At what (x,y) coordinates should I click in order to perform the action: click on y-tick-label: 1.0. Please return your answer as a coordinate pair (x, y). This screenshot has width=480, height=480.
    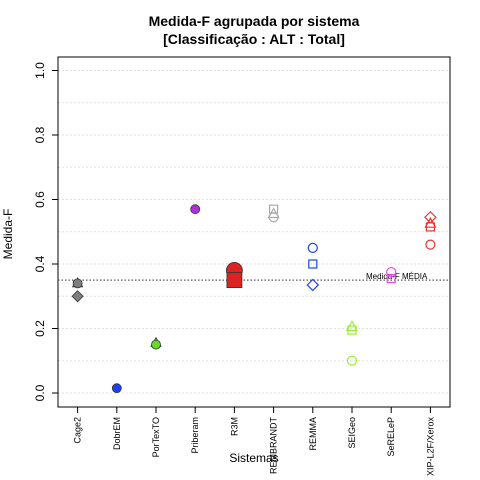
    Looking at the image, I should click on (40, 70).